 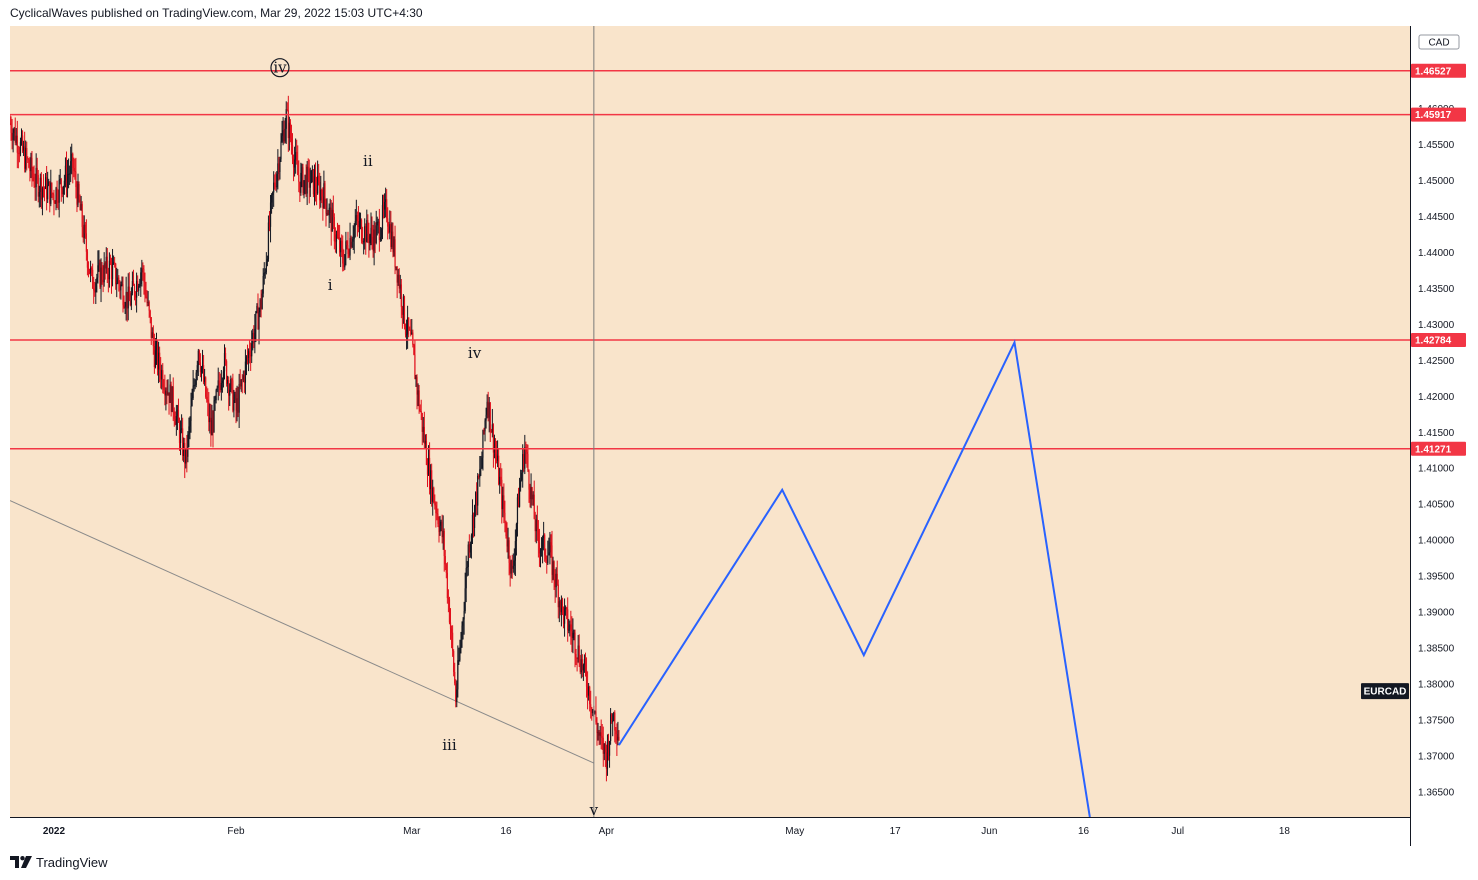 What do you see at coordinates (1436, 181) in the screenshot?
I see `price-tick-label: 1.45000` at bounding box center [1436, 181].